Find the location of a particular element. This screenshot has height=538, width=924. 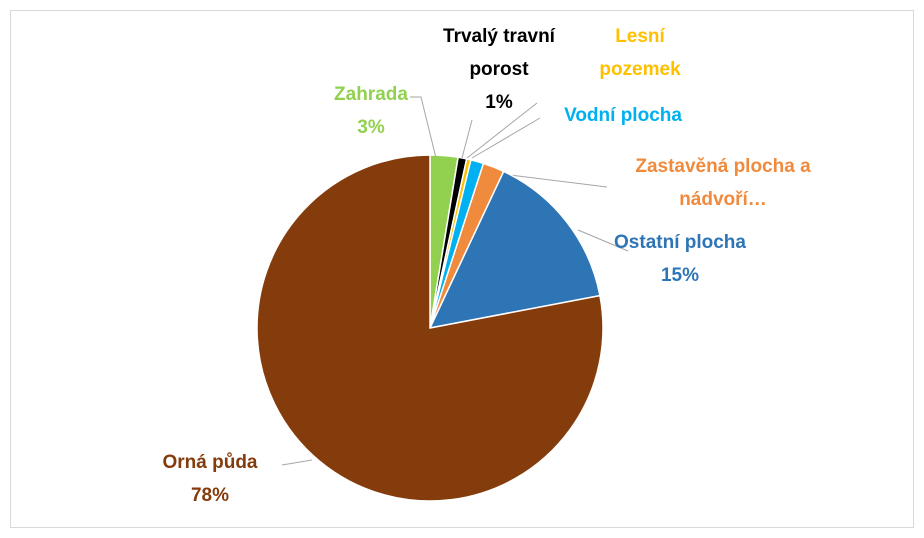

slice-label: Orná půda is located at coordinates (210, 462).